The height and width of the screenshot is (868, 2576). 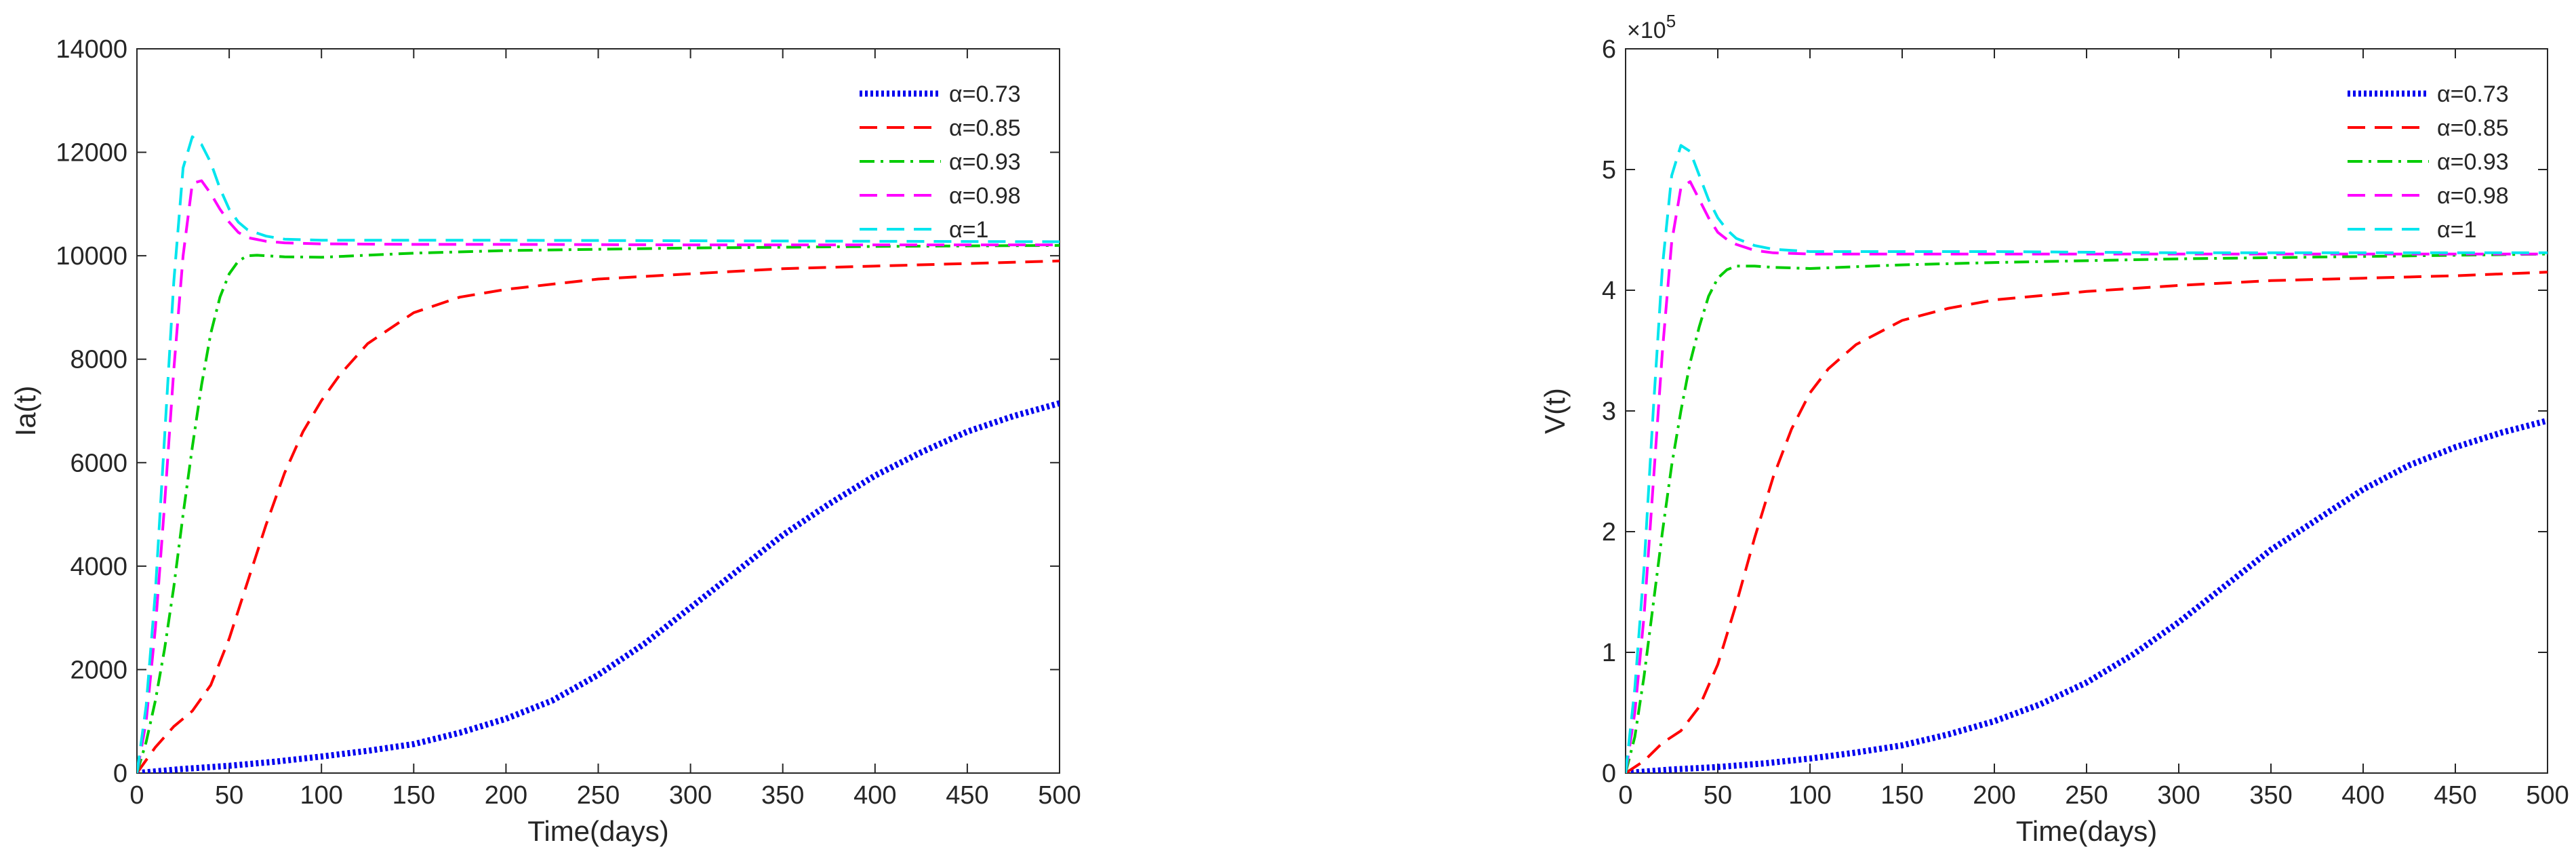 What do you see at coordinates (25, 411) in the screenshot?
I see `y-axis-label: Ia(t)` at bounding box center [25, 411].